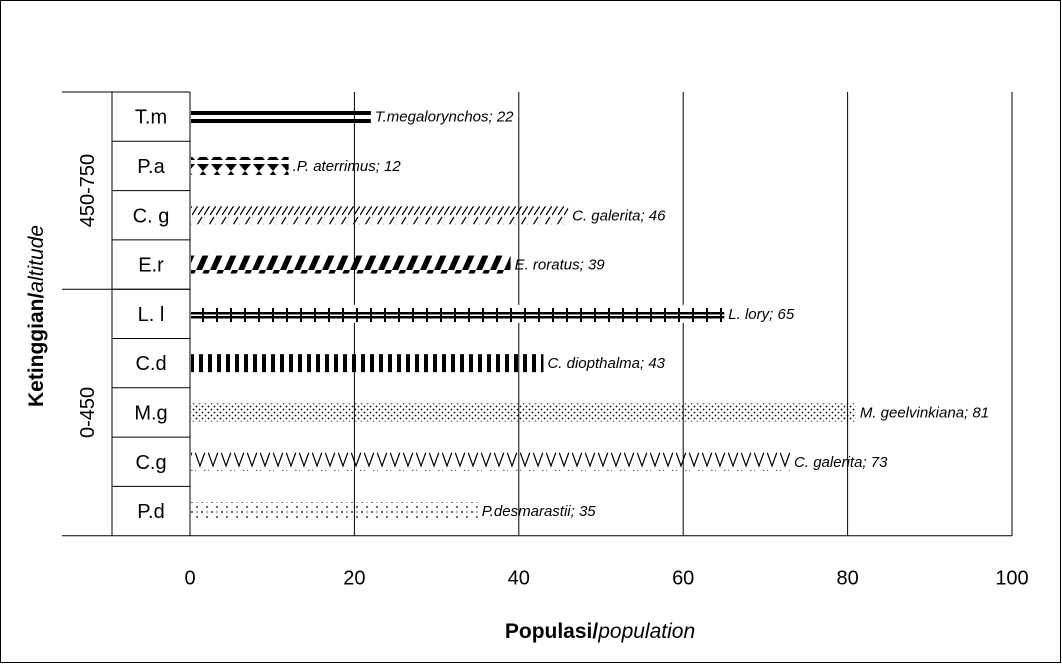 This screenshot has width=1062, height=669. Describe the element at coordinates (1011, 579) in the screenshot. I see `x-tick-label: 100` at that location.